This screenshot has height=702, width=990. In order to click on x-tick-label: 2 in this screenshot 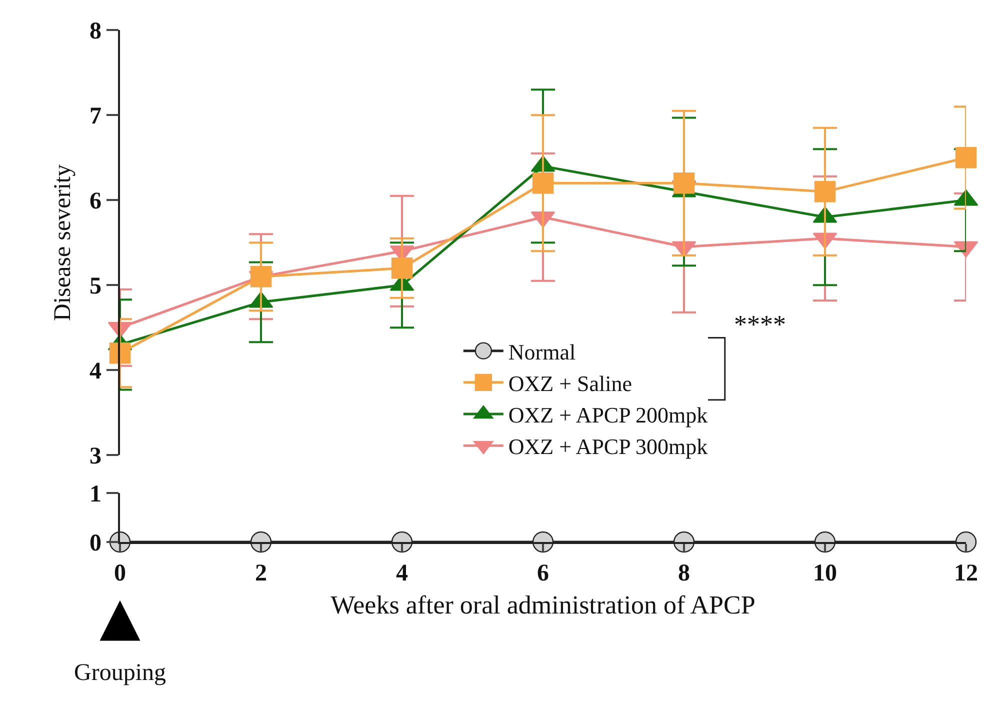, I will do `click(261, 573)`.